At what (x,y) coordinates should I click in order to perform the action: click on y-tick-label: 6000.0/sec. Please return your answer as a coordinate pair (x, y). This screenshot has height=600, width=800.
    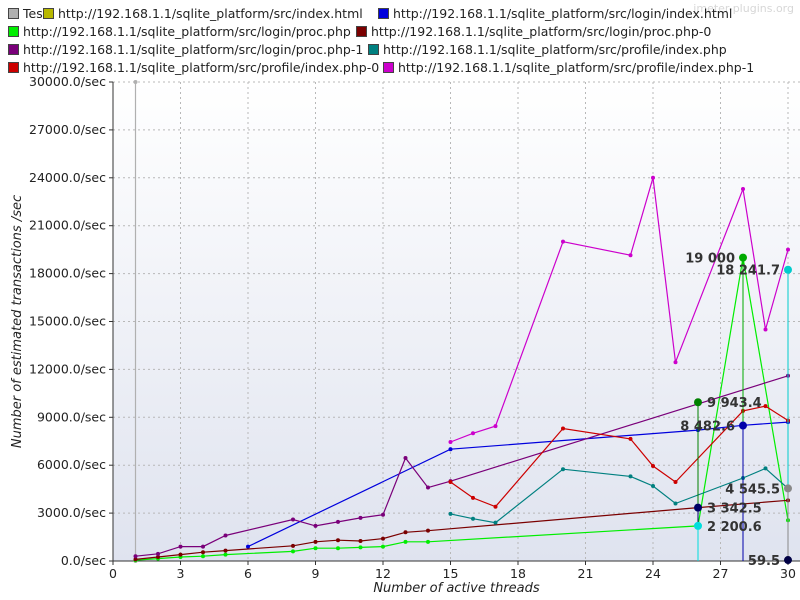
    Looking at the image, I should click on (71, 464).